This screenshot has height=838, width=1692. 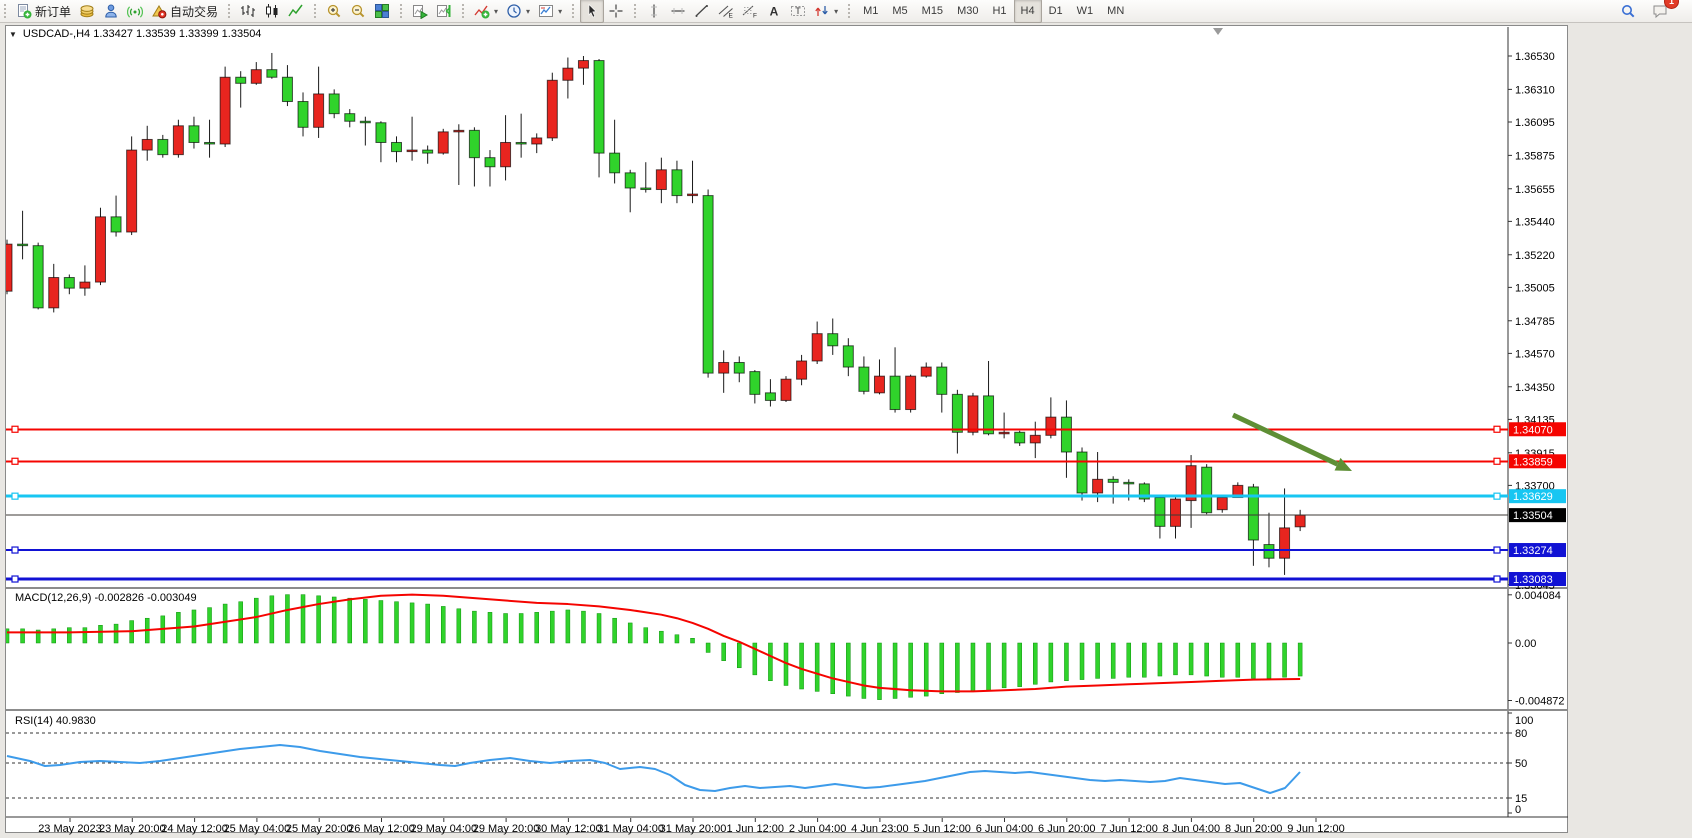 I want to click on search-button, so click(x=1628, y=11).